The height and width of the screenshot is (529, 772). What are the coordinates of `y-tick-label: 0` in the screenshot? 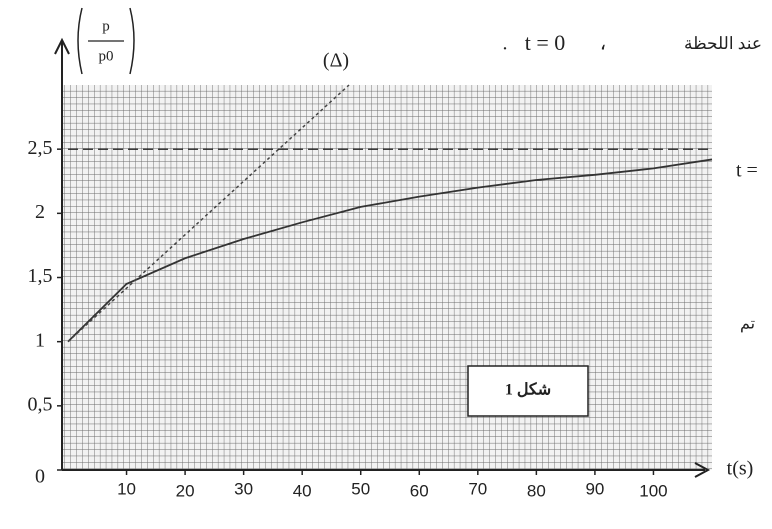 It's located at (40, 477).